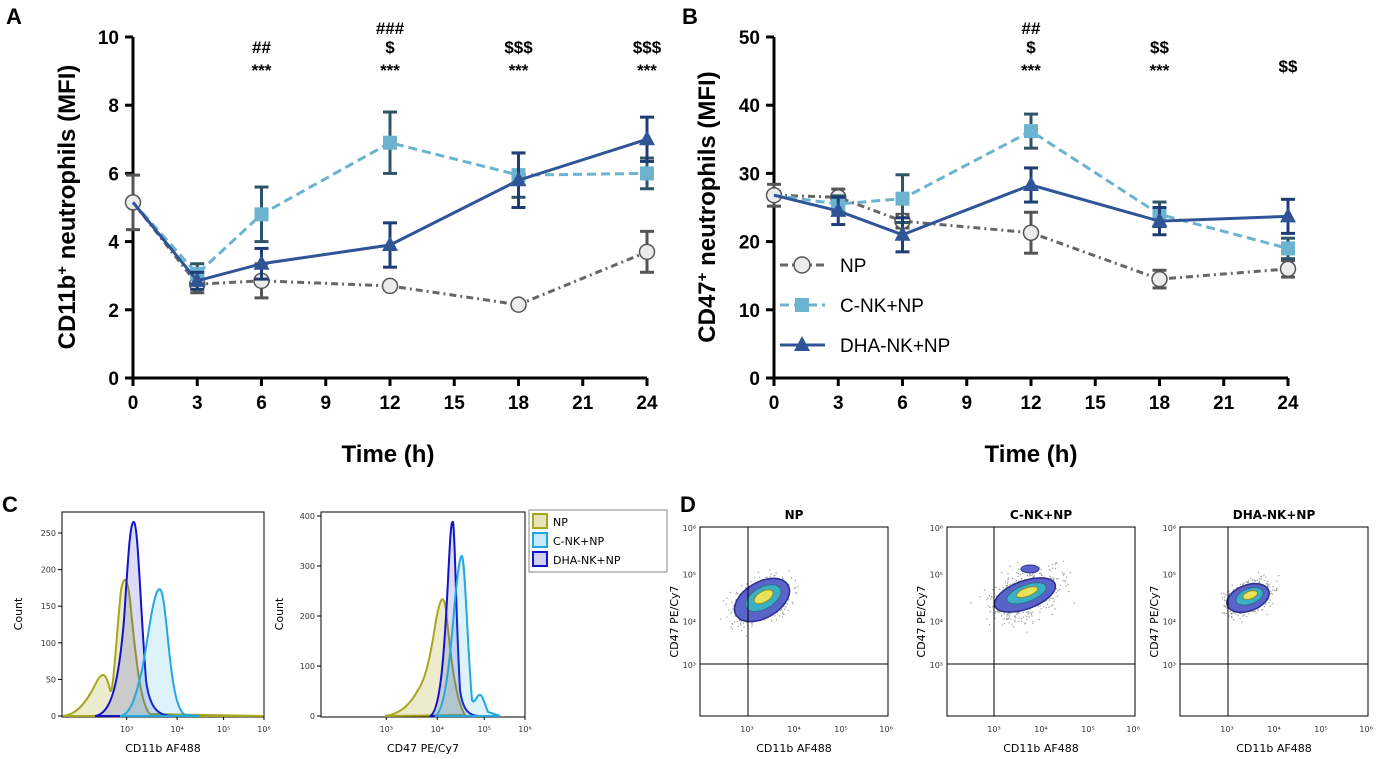 This screenshot has width=1376, height=759. Describe the element at coordinates (524, 729) in the screenshot. I see `x-tick-label: 10⁶` at that location.